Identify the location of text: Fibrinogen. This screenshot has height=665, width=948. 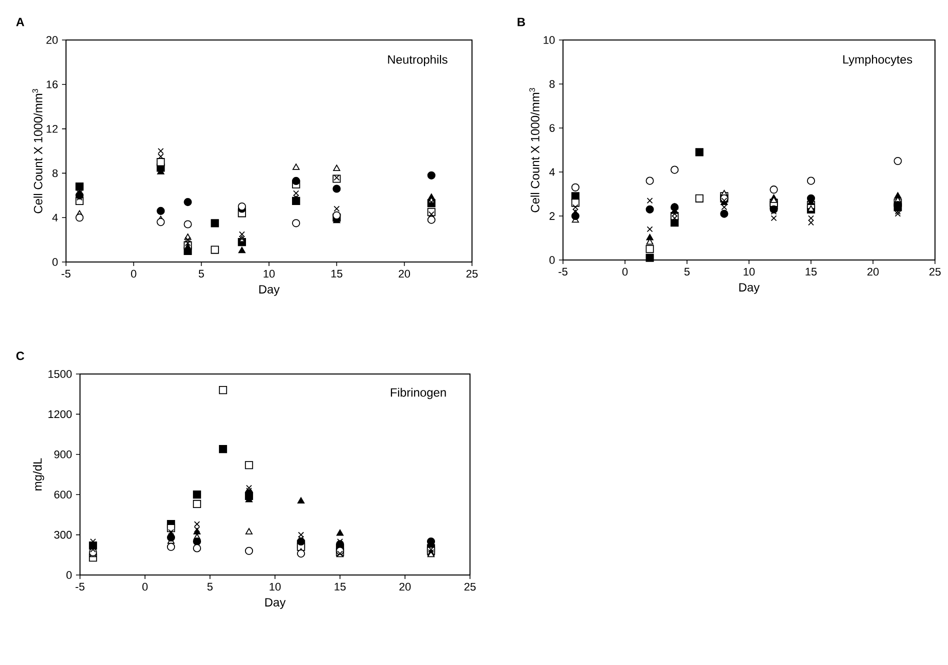
(418, 394).